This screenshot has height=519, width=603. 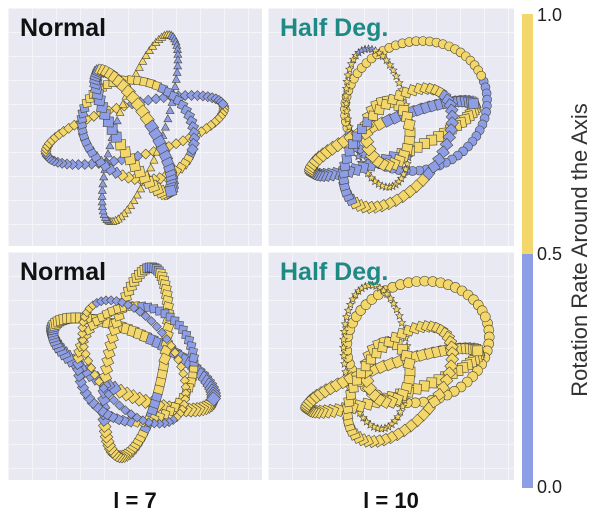 I want to click on column-label-right: l = 10, so click(x=391, y=500).